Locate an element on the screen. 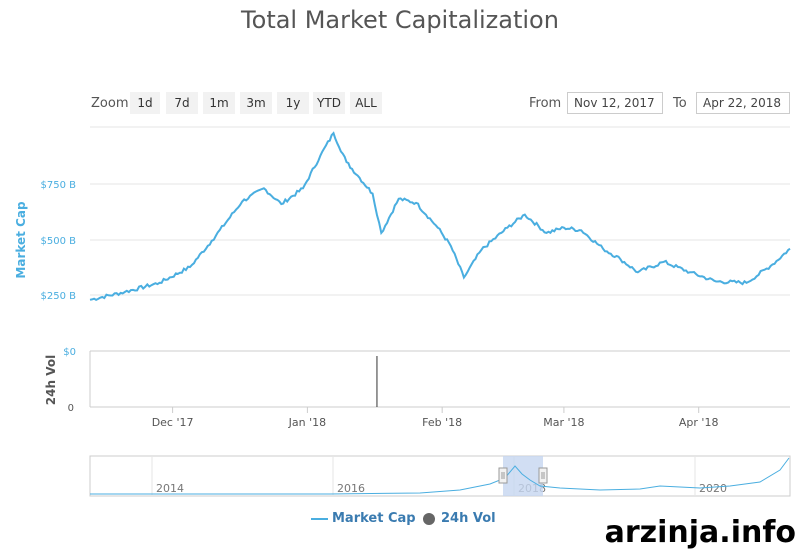  y-tick-750: $750 B is located at coordinates (59, 185).